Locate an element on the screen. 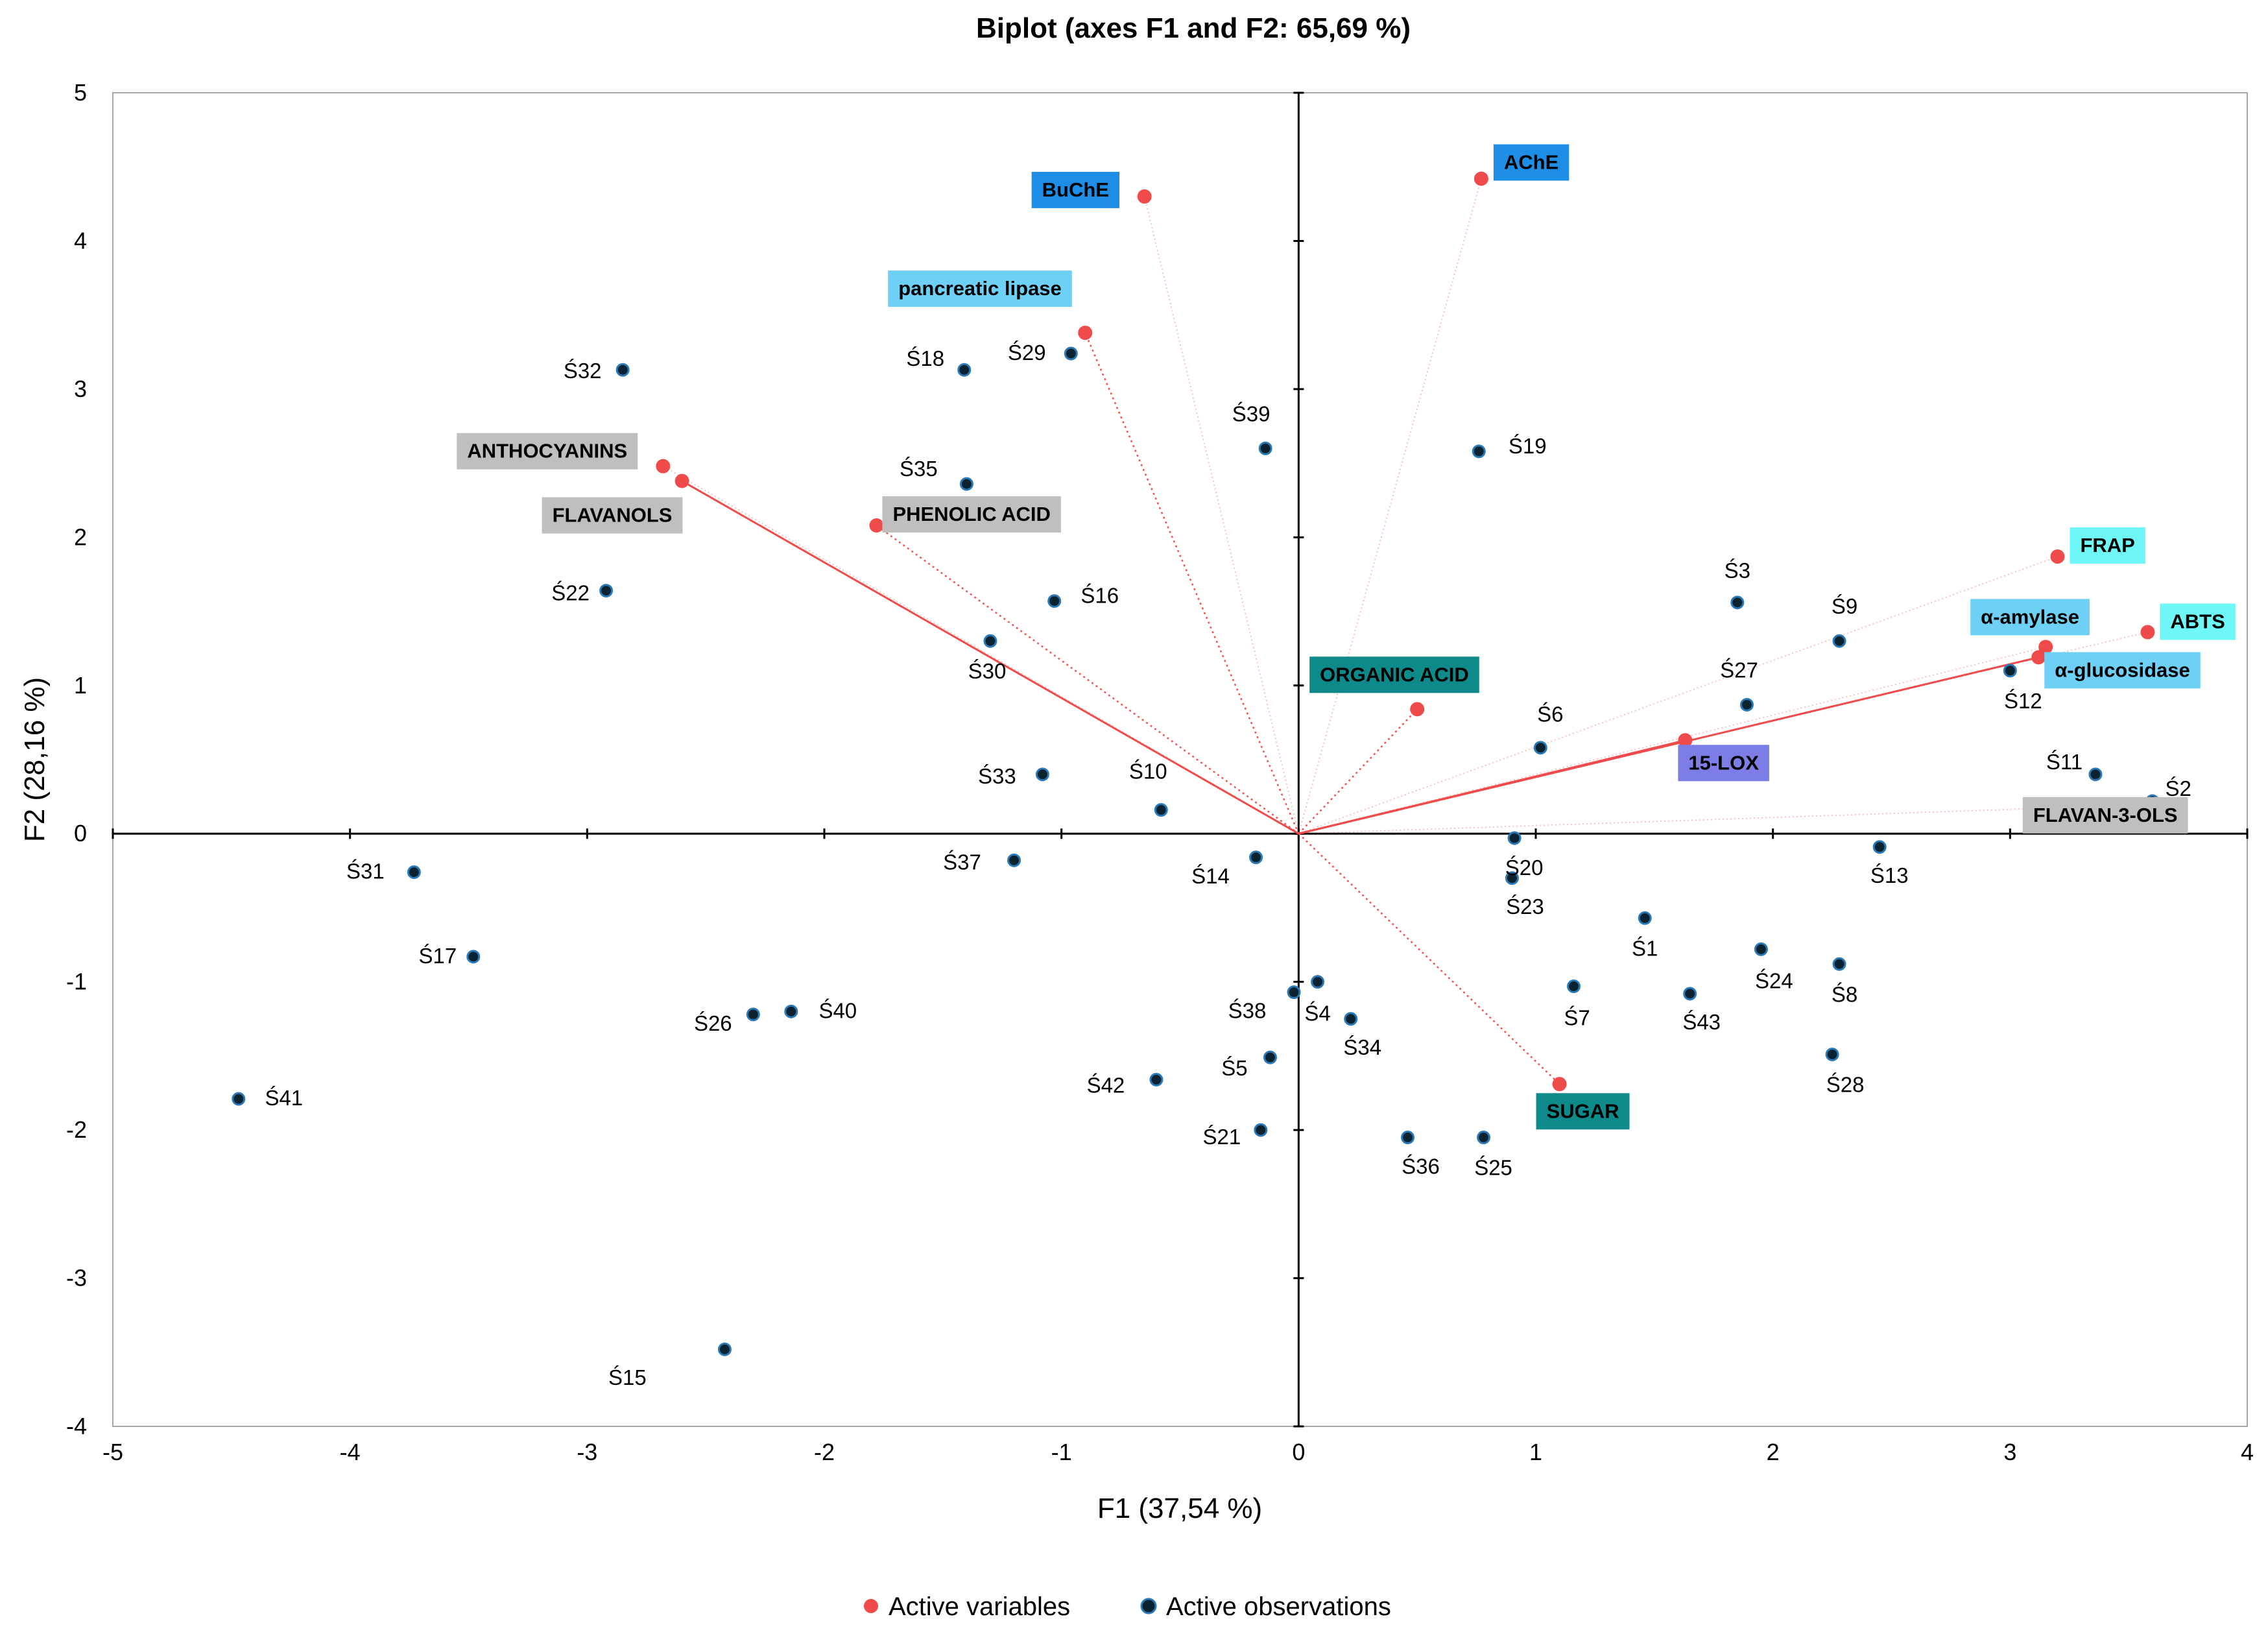 This screenshot has height=1632, width=2268. variable-label-text: α-amylase is located at coordinates (2030, 616).